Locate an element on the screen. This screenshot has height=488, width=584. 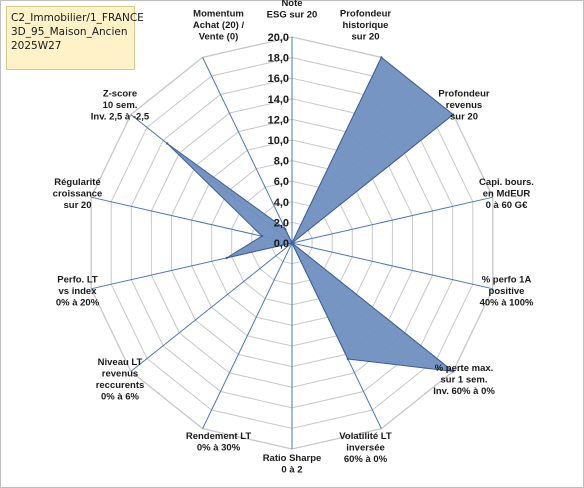
axis-label-line: Inv. 2,5 à -2,5 is located at coordinates (120, 117).